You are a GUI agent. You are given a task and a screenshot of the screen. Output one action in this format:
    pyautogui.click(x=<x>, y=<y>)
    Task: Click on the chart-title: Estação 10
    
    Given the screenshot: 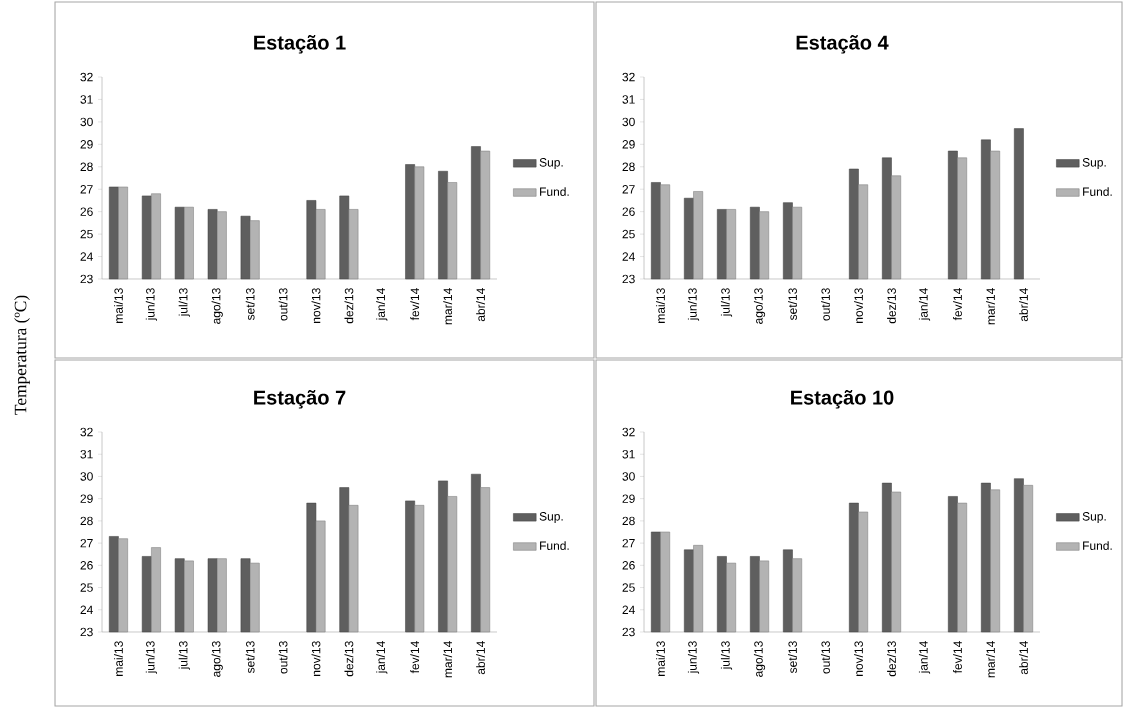 What is the action you would take?
    pyautogui.click(x=842, y=399)
    